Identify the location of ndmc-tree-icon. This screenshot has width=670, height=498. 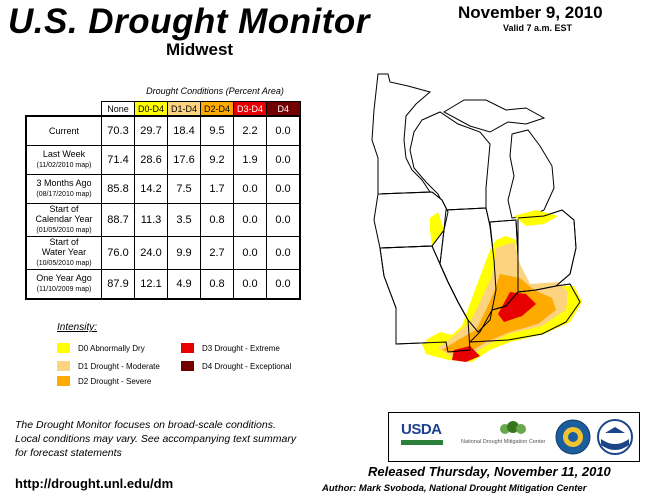
(513, 427).